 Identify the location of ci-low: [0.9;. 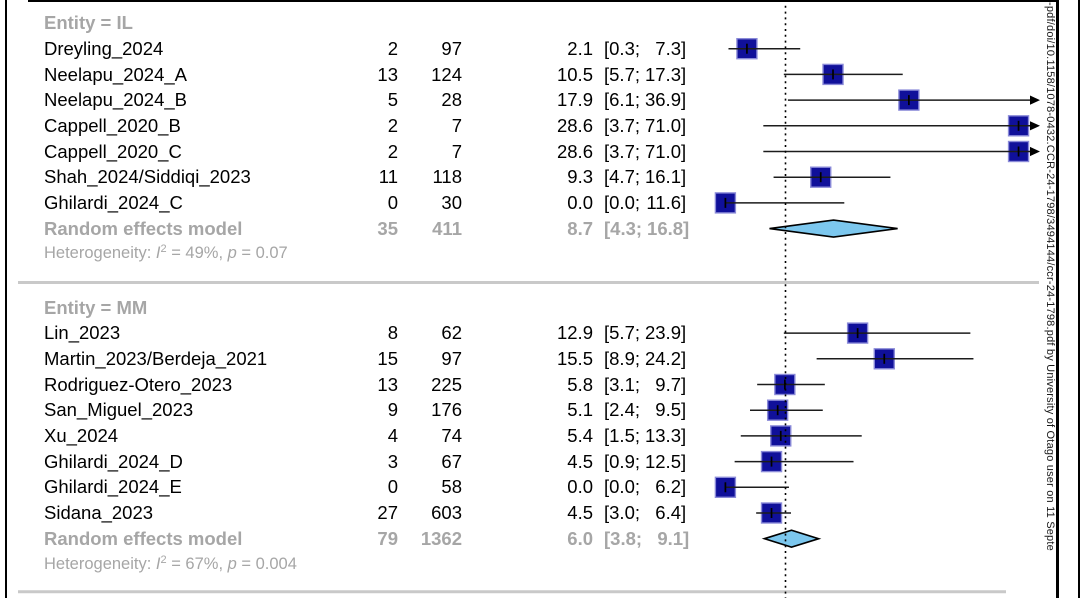
(622, 461).